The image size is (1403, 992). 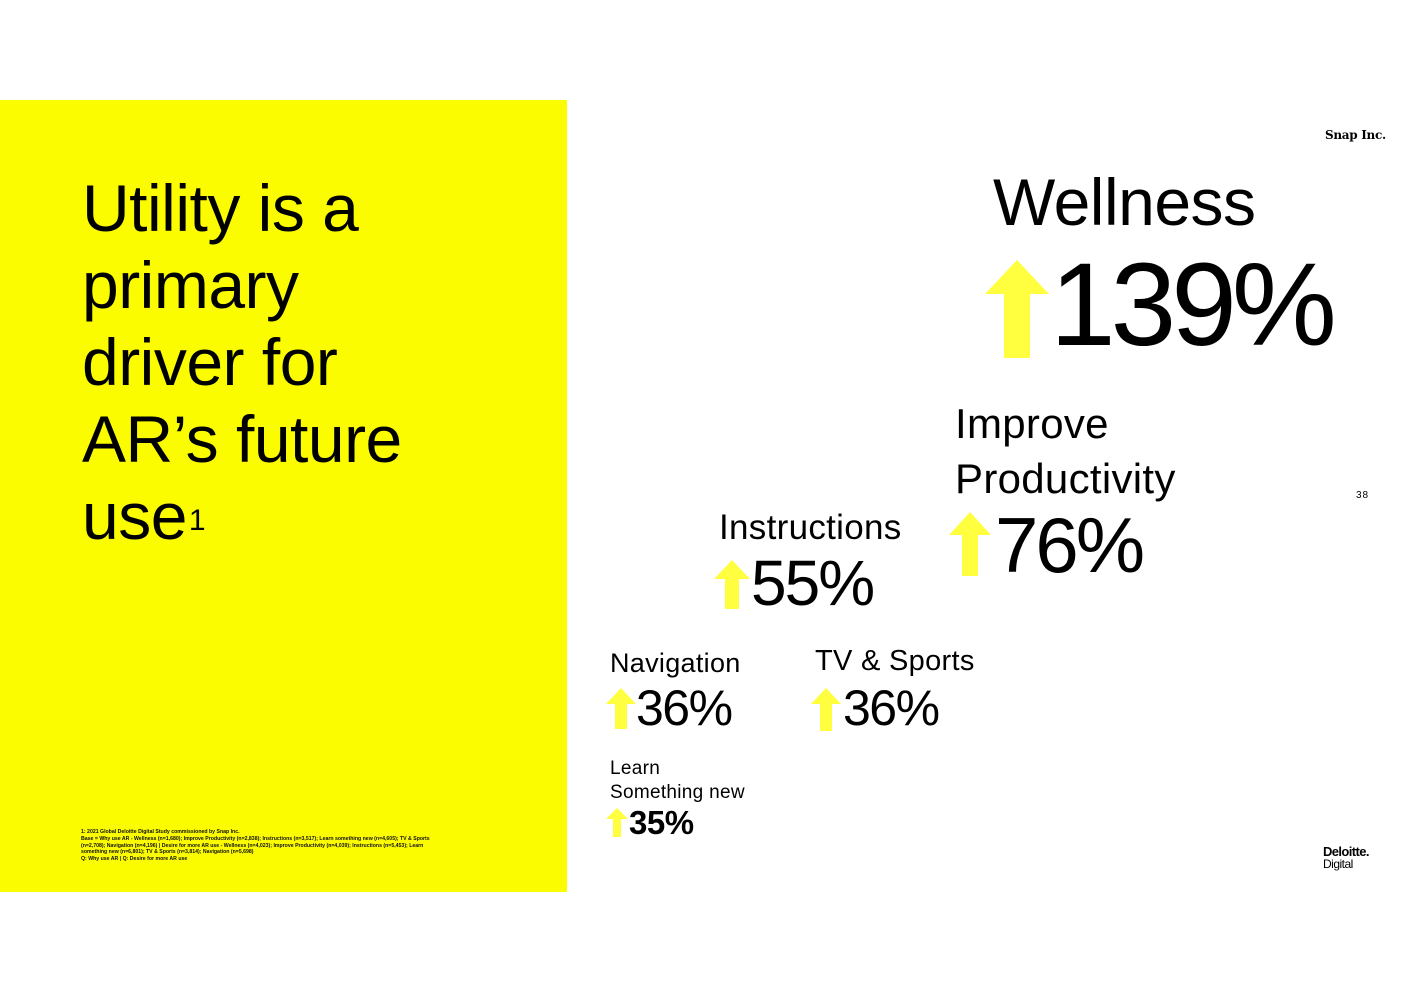 I want to click on headline-line: primary, so click(x=190, y=285).